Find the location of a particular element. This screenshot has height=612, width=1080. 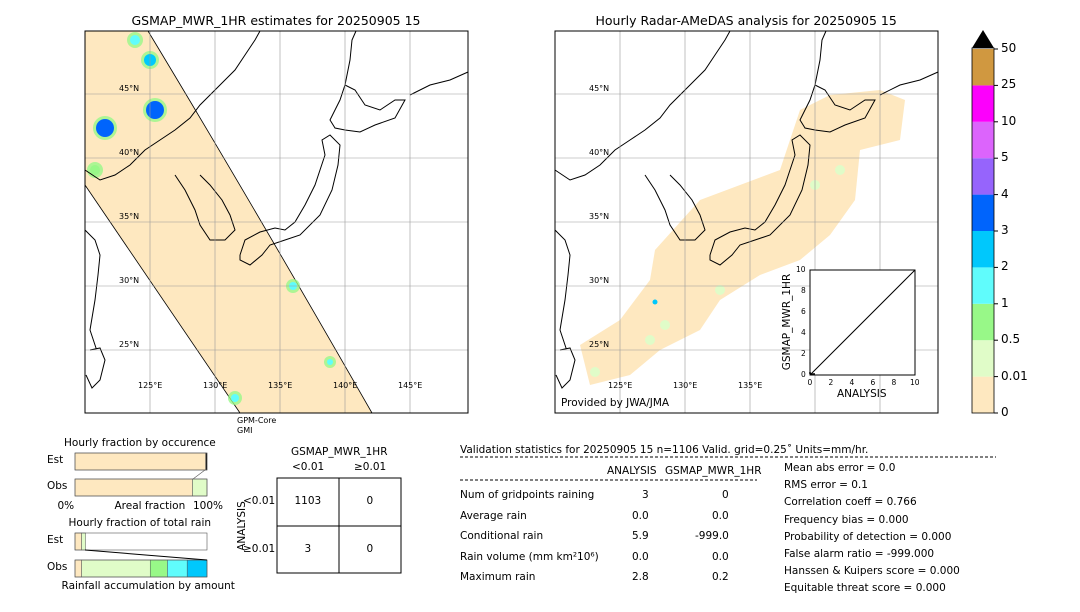

coastline-japan-honshu is located at coordinates (290, 200).